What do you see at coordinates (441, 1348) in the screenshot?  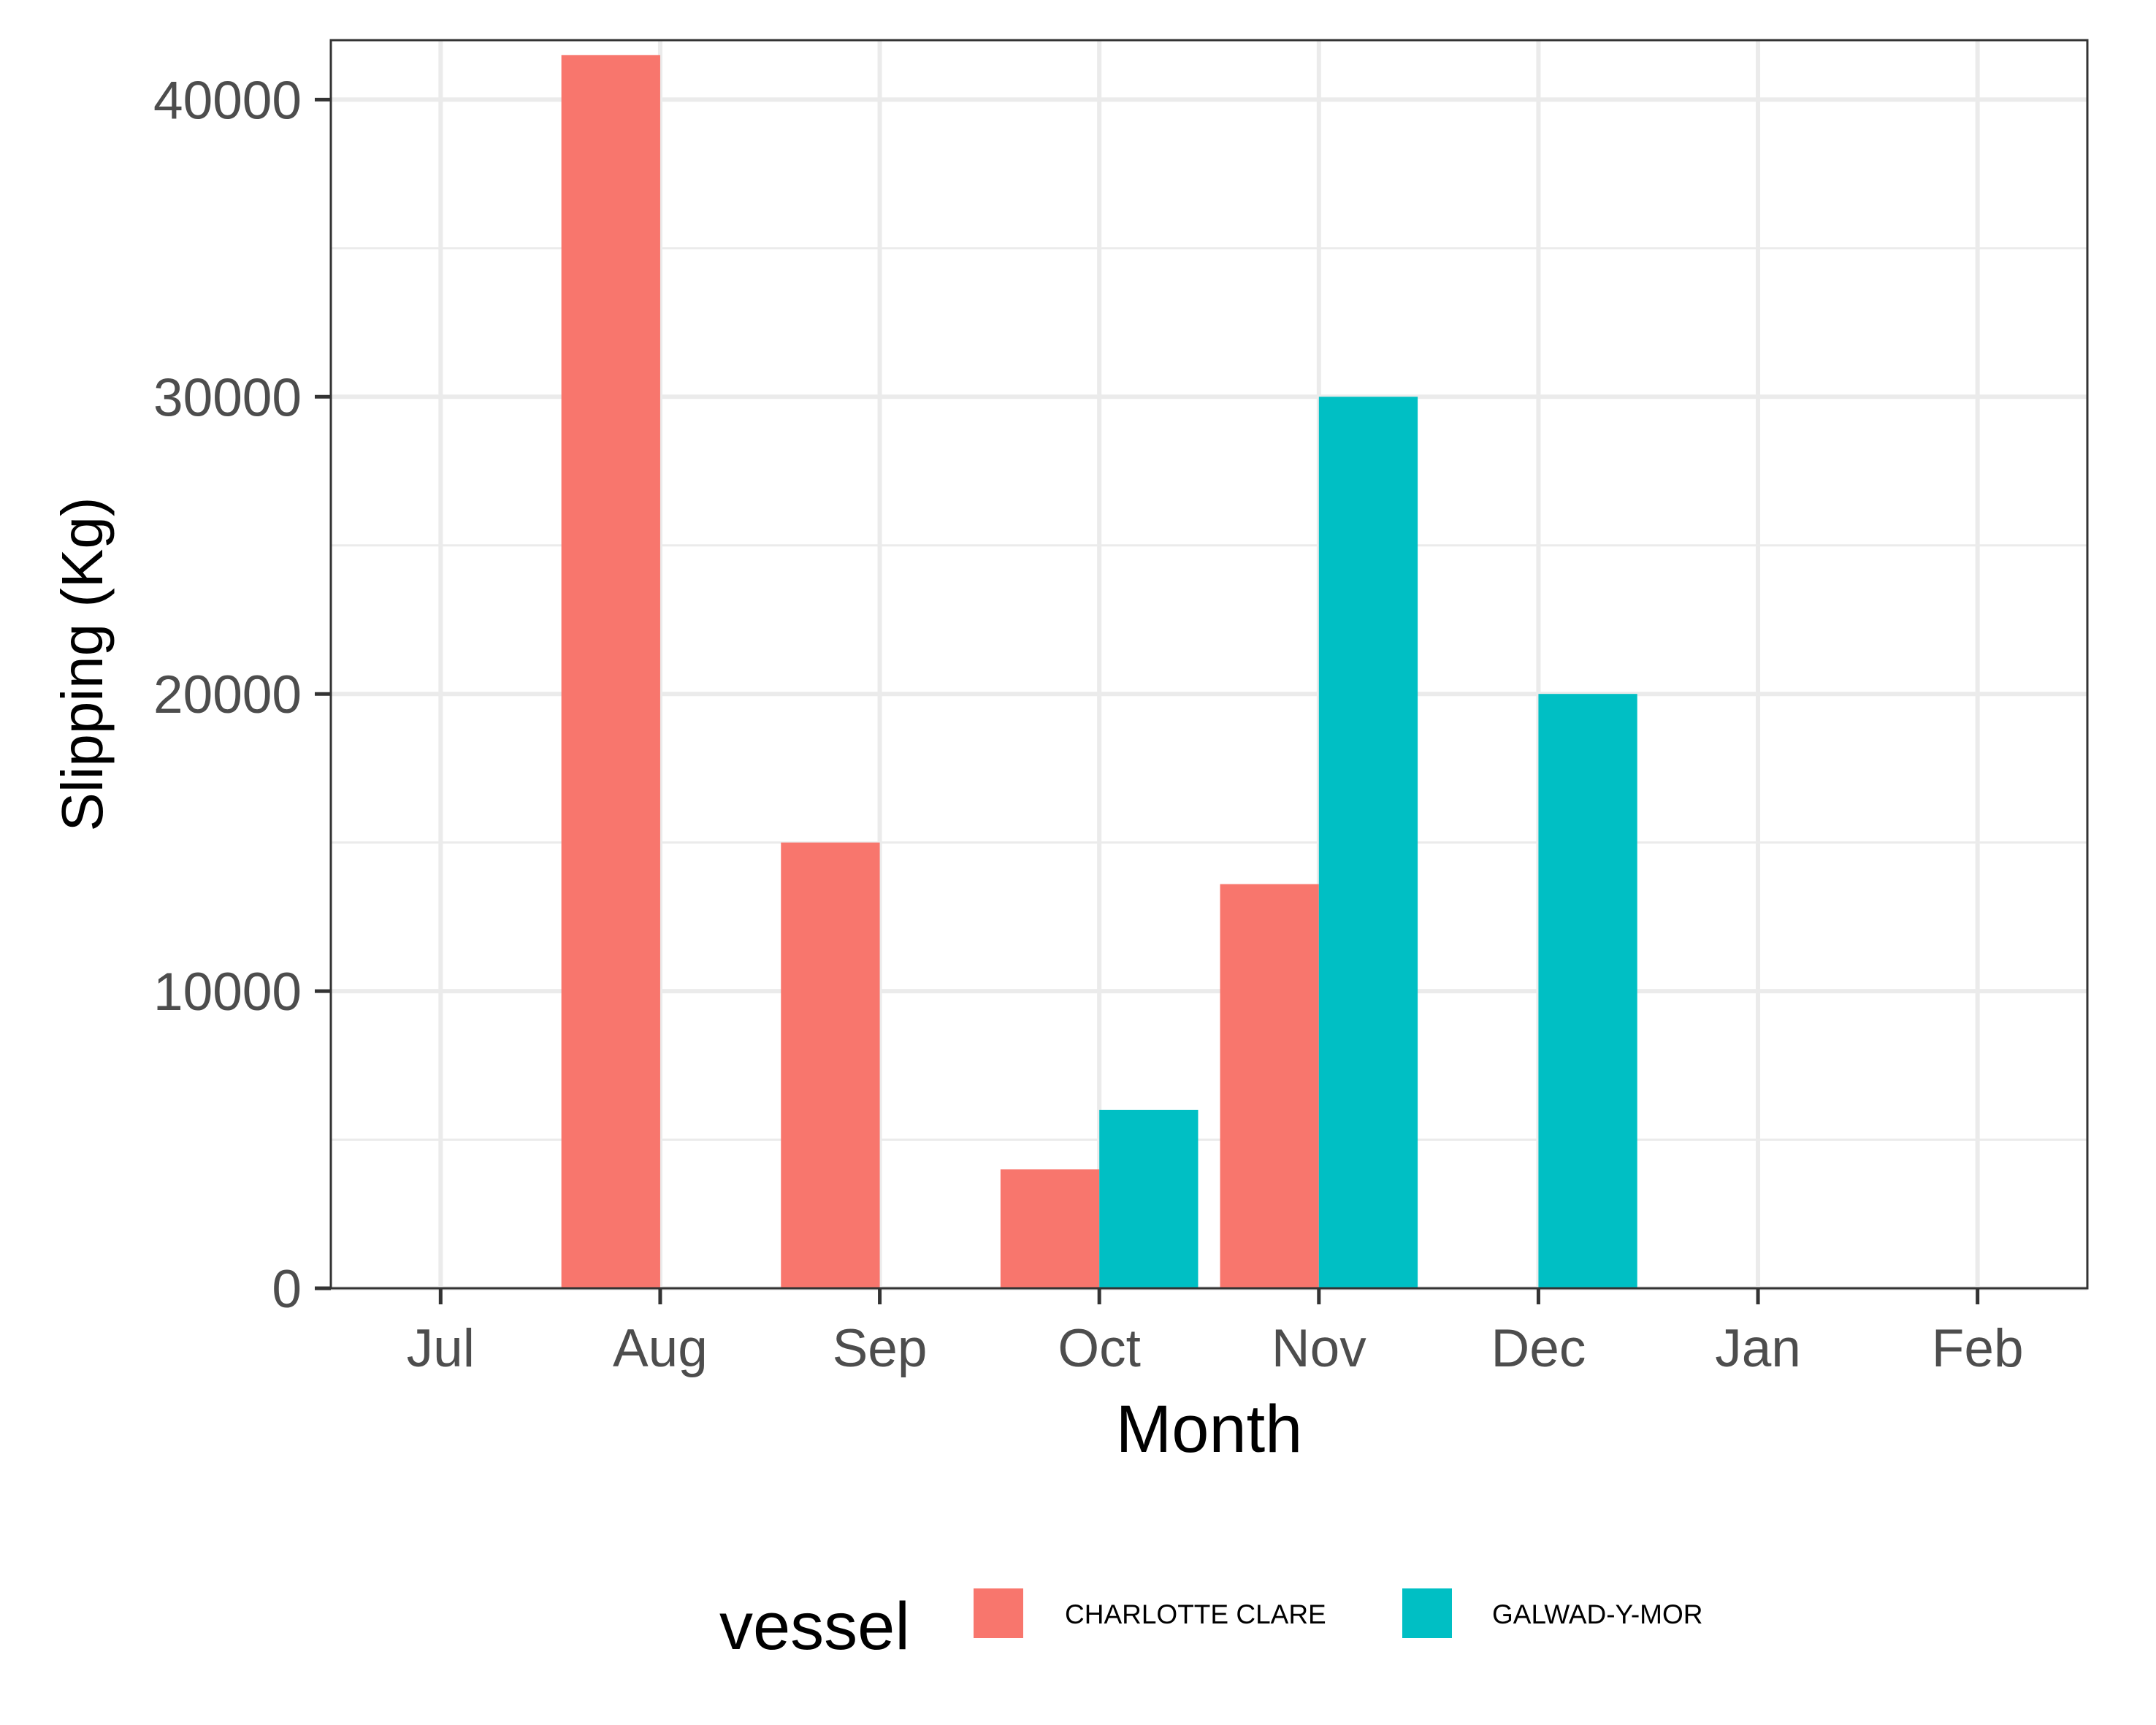 I see `x-tick-label: Jul` at bounding box center [441, 1348].